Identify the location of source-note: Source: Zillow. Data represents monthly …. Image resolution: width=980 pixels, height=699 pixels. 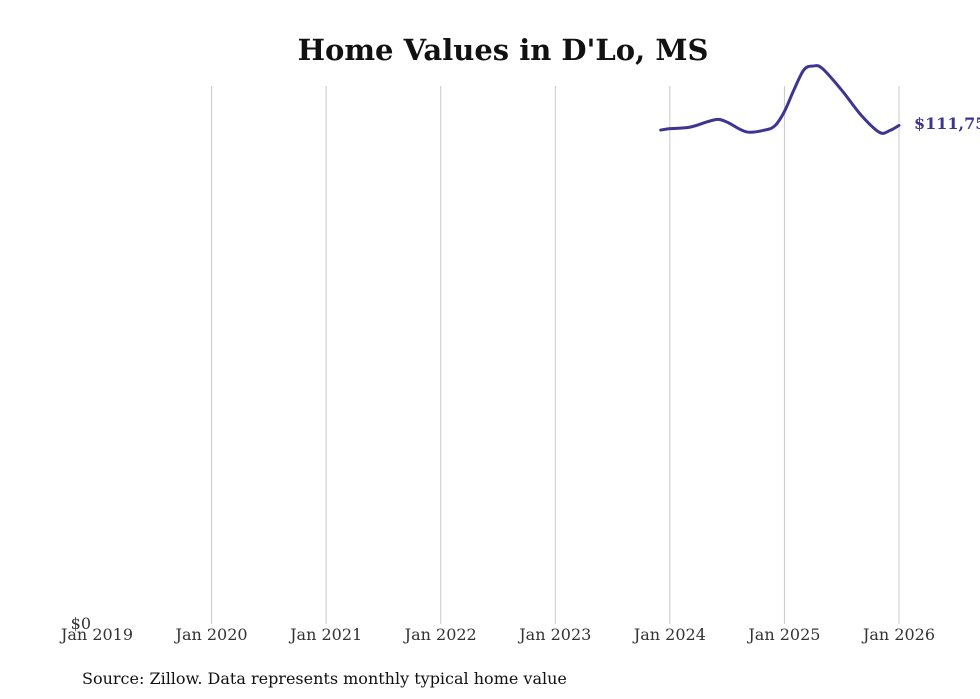
(324, 678).